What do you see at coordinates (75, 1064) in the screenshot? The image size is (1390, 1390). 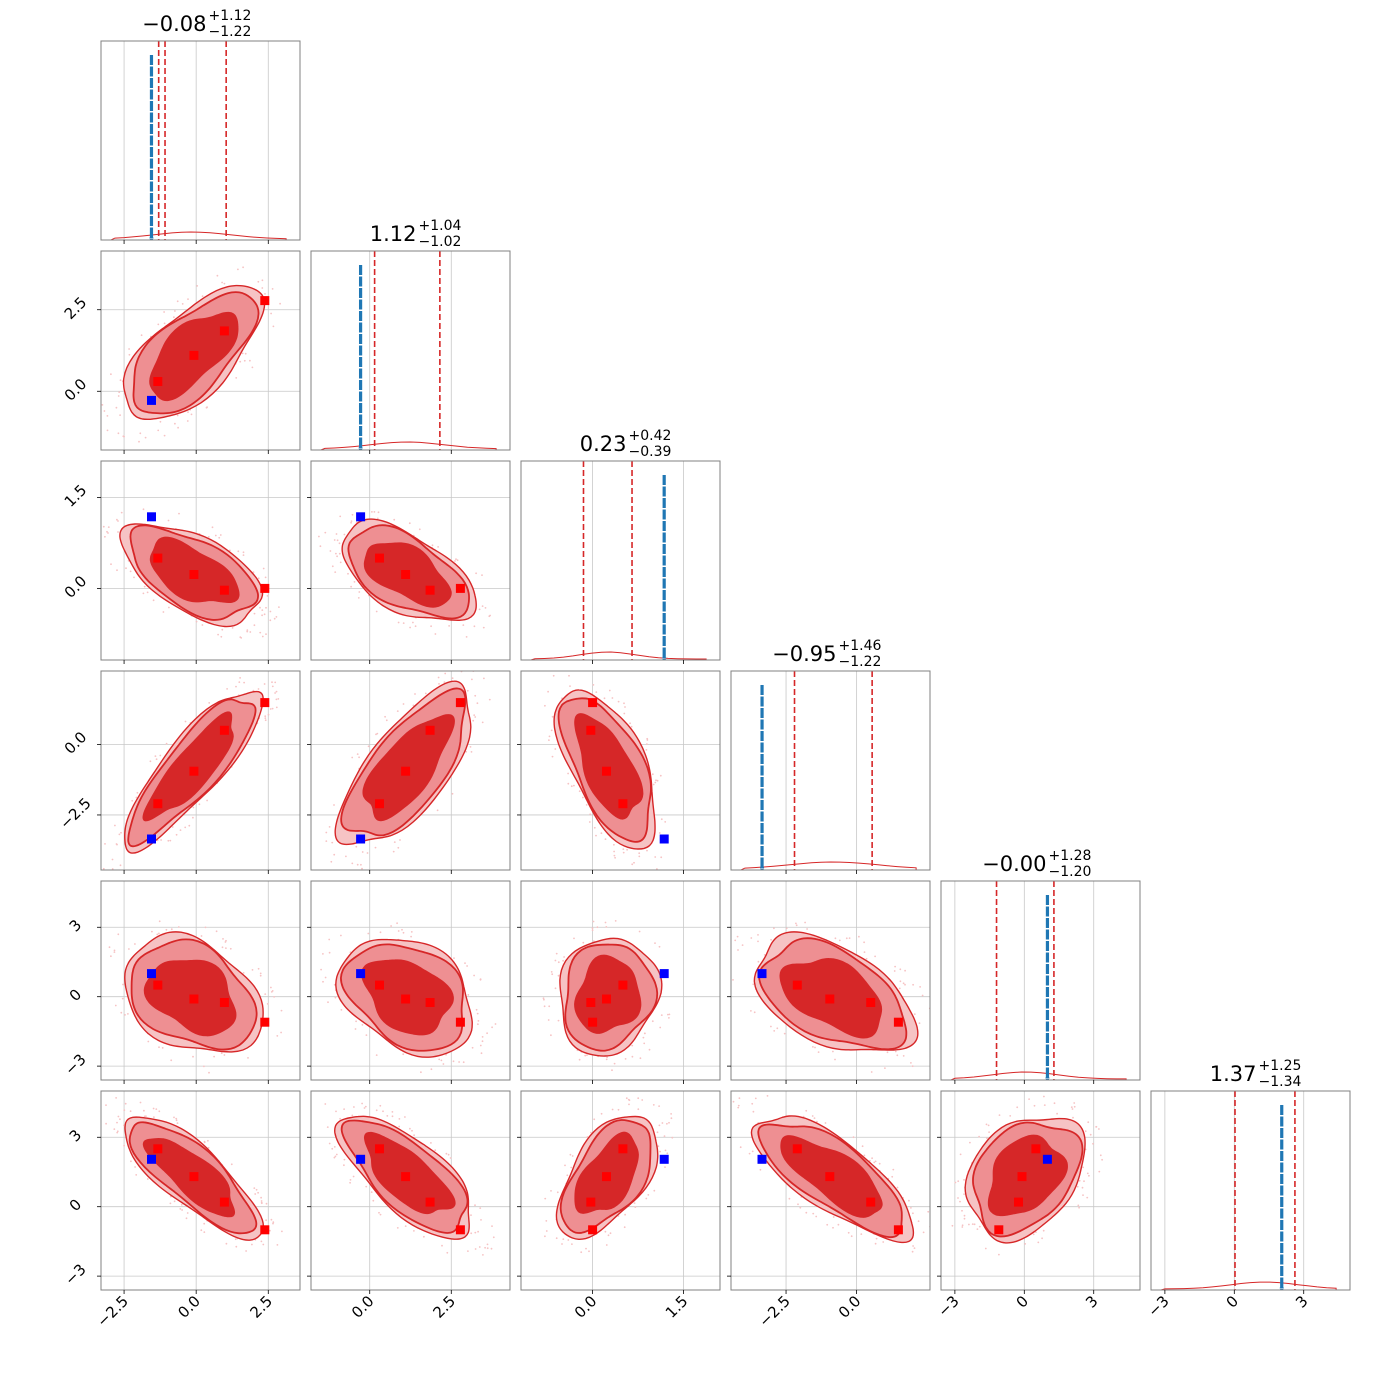 I see `y-tick-label: −3` at bounding box center [75, 1064].